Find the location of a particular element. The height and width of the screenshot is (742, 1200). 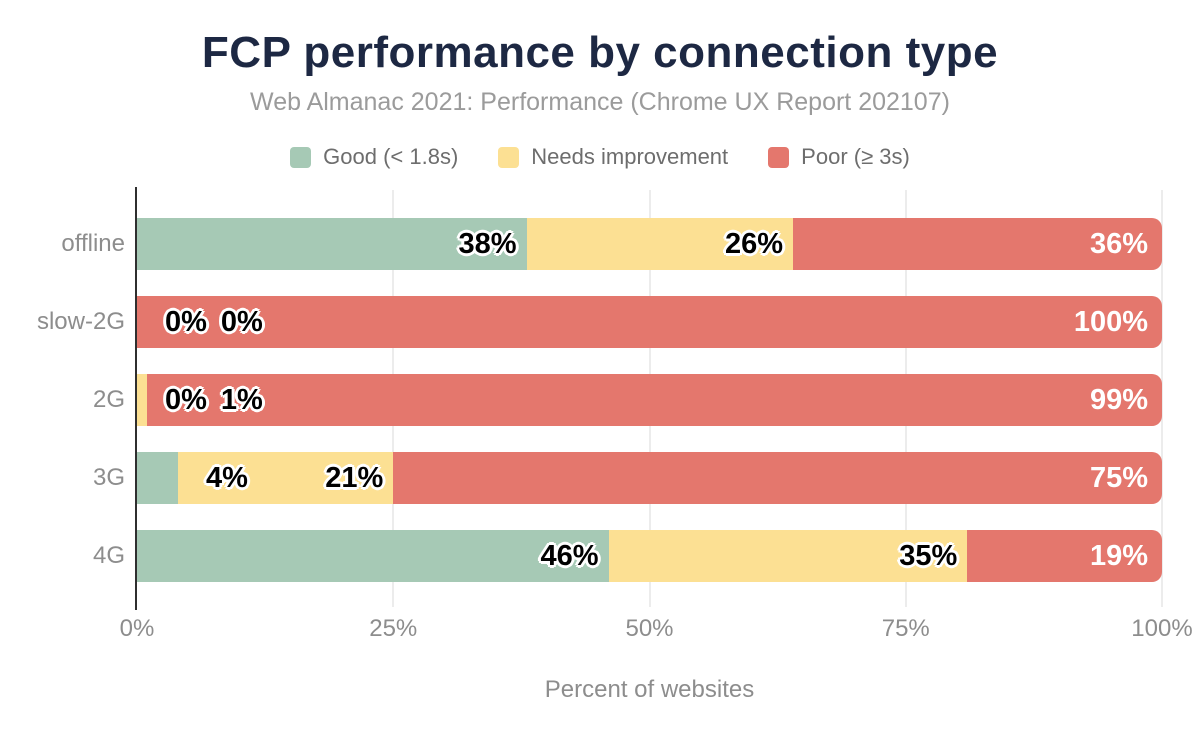

y-axis-label-3g: 3G is located at coordinates (108, 477).